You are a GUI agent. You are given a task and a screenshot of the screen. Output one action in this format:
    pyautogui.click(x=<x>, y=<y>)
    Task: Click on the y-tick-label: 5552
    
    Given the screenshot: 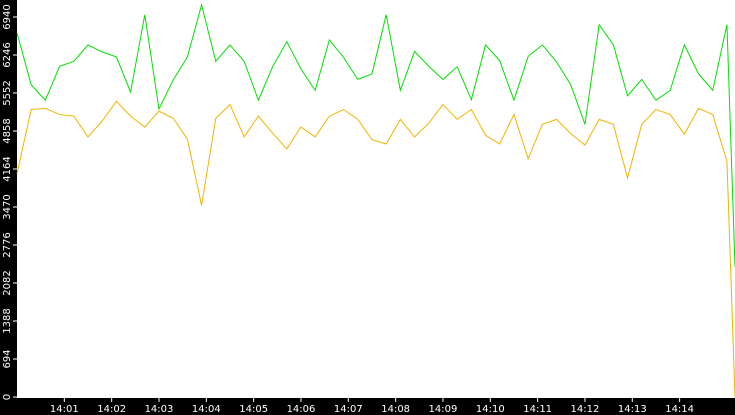 What is the action you would take?
    pyautogui.click(x=7, y=92)
    